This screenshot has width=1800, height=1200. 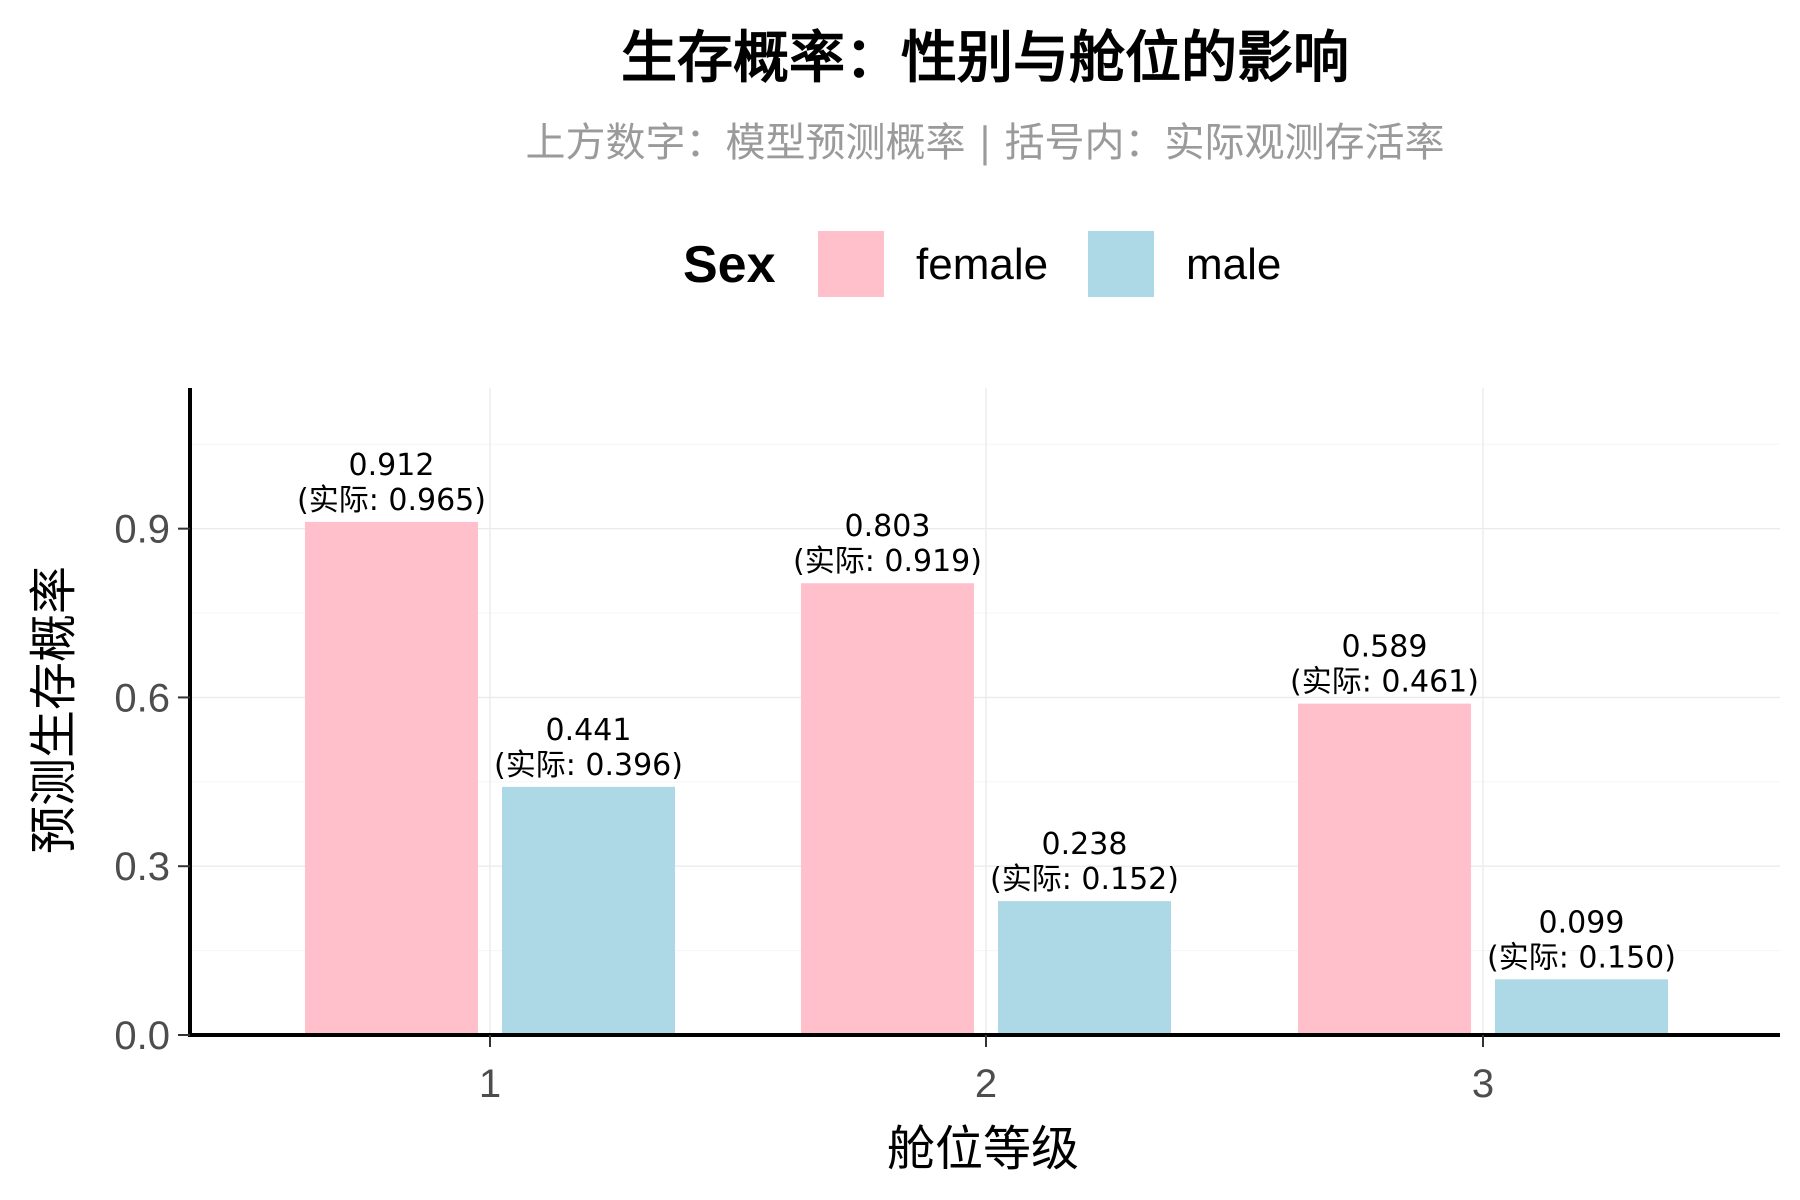 I want to click on bar-value-label: 0.912, so click(x=392, y=465).